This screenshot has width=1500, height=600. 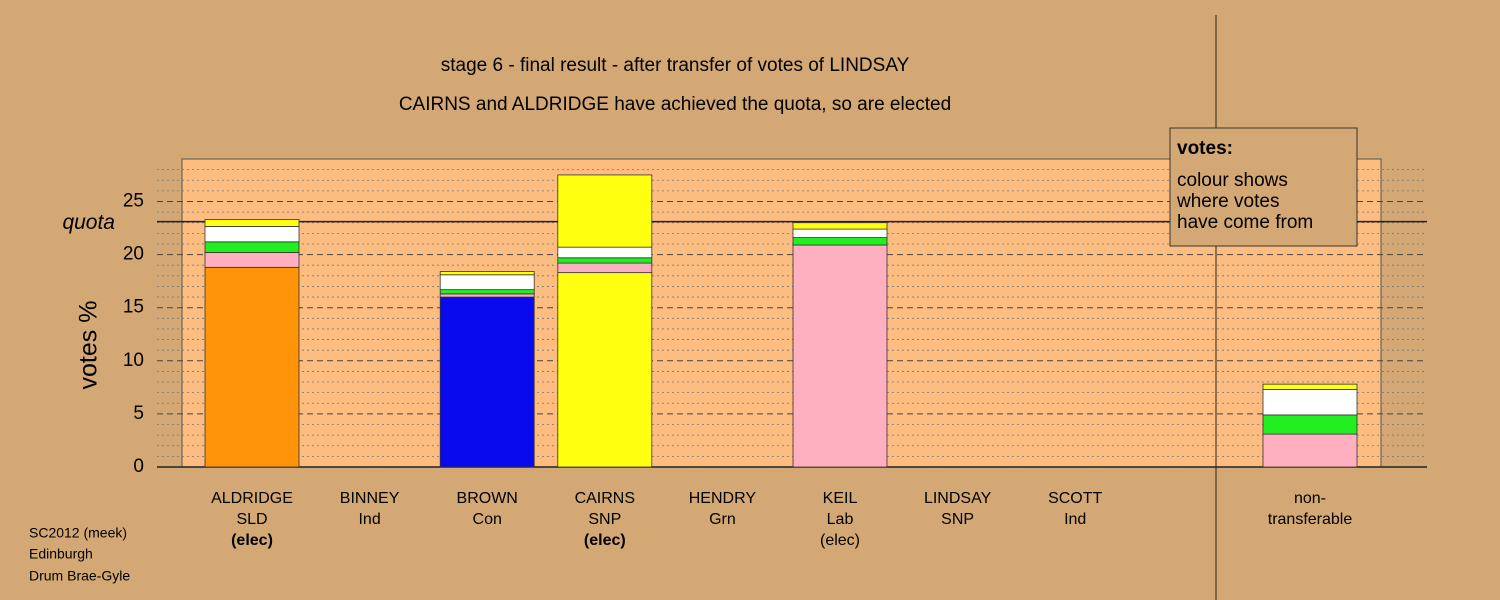 What do you see at coordinates (1075, 498) in the screenshot?
I see `x-tick-label: SCOTT` at bounding box center [1075, 498].